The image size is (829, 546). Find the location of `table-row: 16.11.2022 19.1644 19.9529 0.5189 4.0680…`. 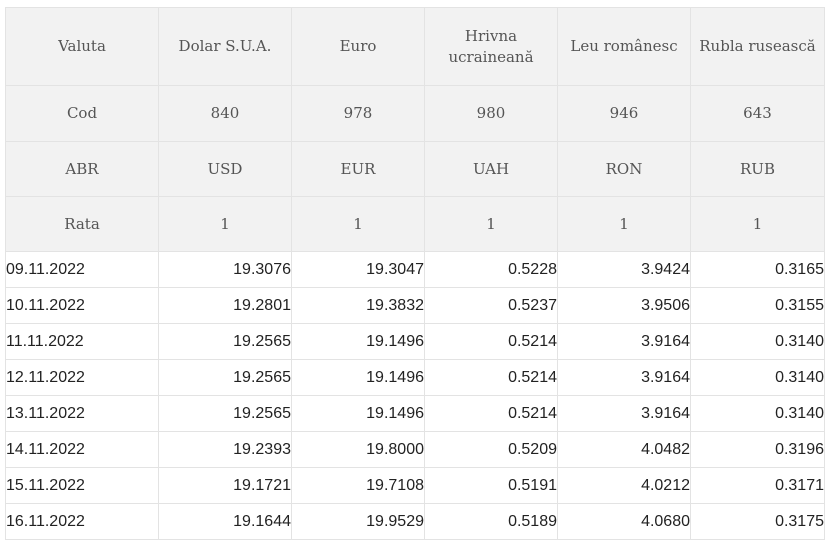

table-row: 16.11.2022 19.1644 19.9529 0.5189 4.0680… is located at coordinates (415, 521).